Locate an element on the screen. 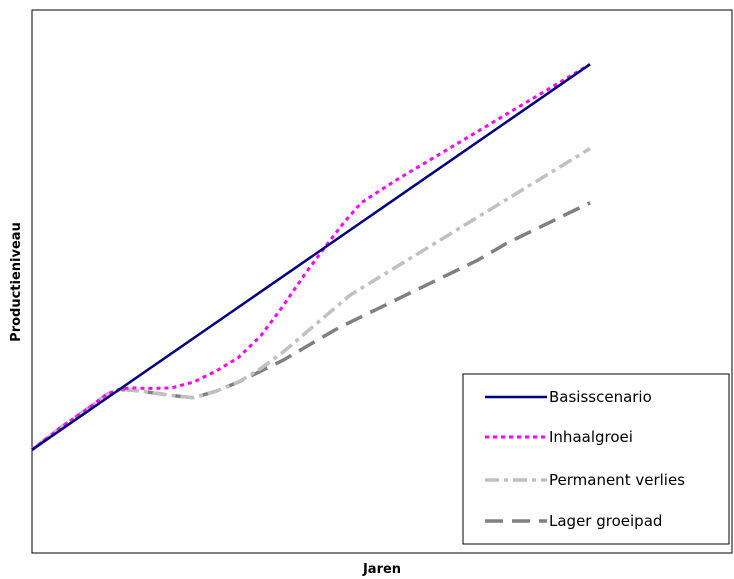 Image resolution: width=734 pixels, height=579 pixels. legend-label: Basisscenario is located at coordinates (600, 397).